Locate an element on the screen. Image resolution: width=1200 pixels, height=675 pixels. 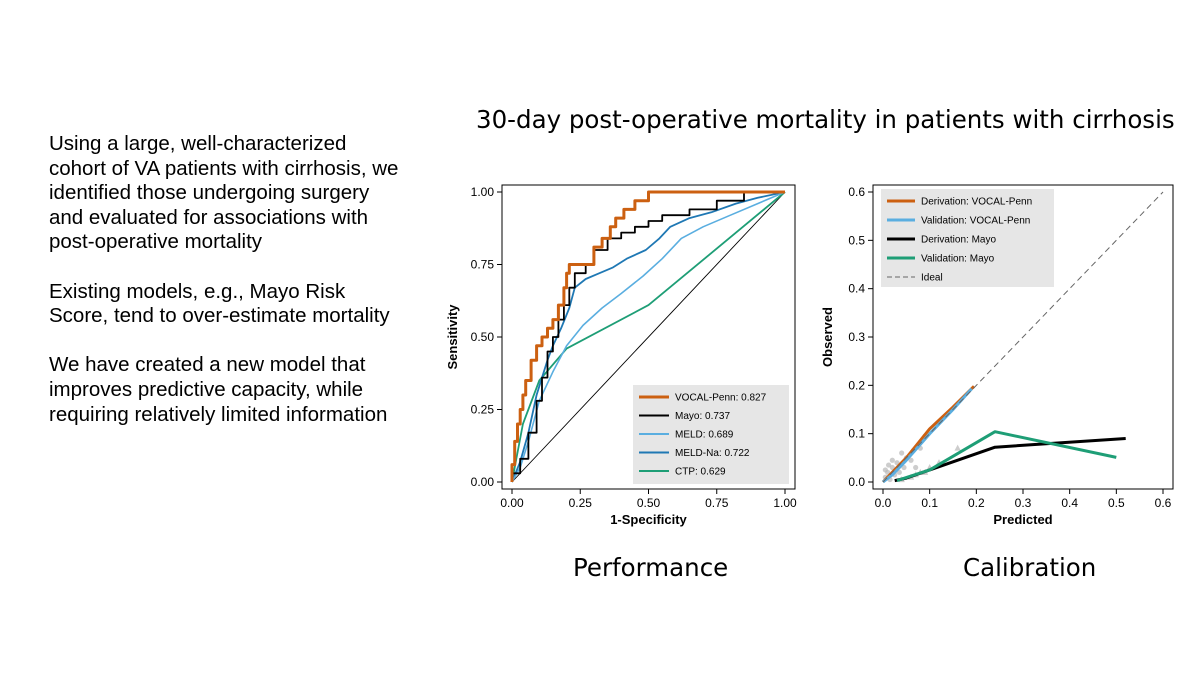
y-tick-label: 0.5 is located at coordinates (856, 240).